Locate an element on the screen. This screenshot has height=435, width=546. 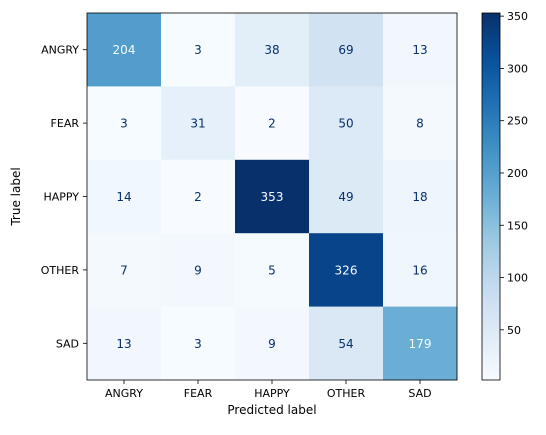
x-tick-label: HAPPY is located at coordinates (272, 393).